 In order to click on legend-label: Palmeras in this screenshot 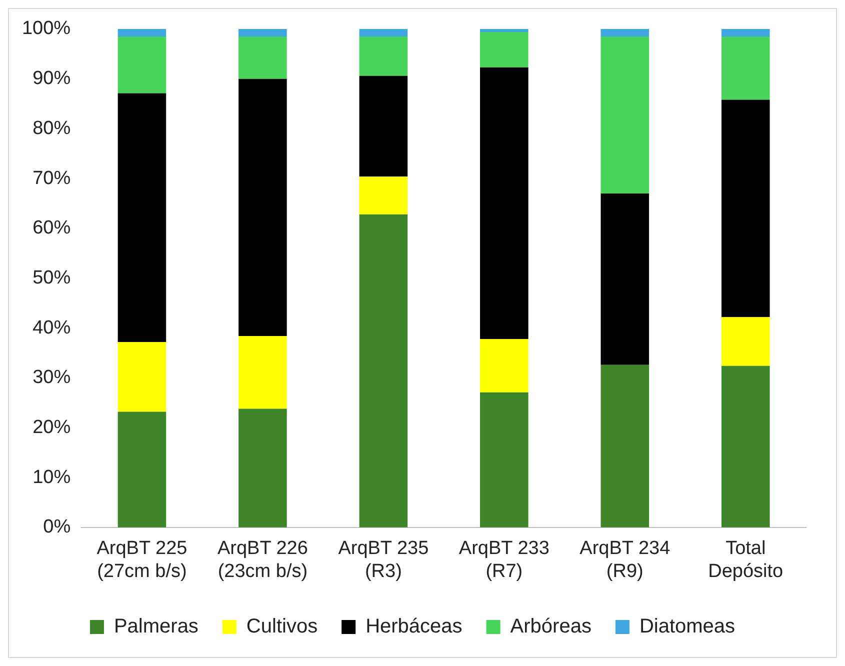, I will do `click(156, 627)`.